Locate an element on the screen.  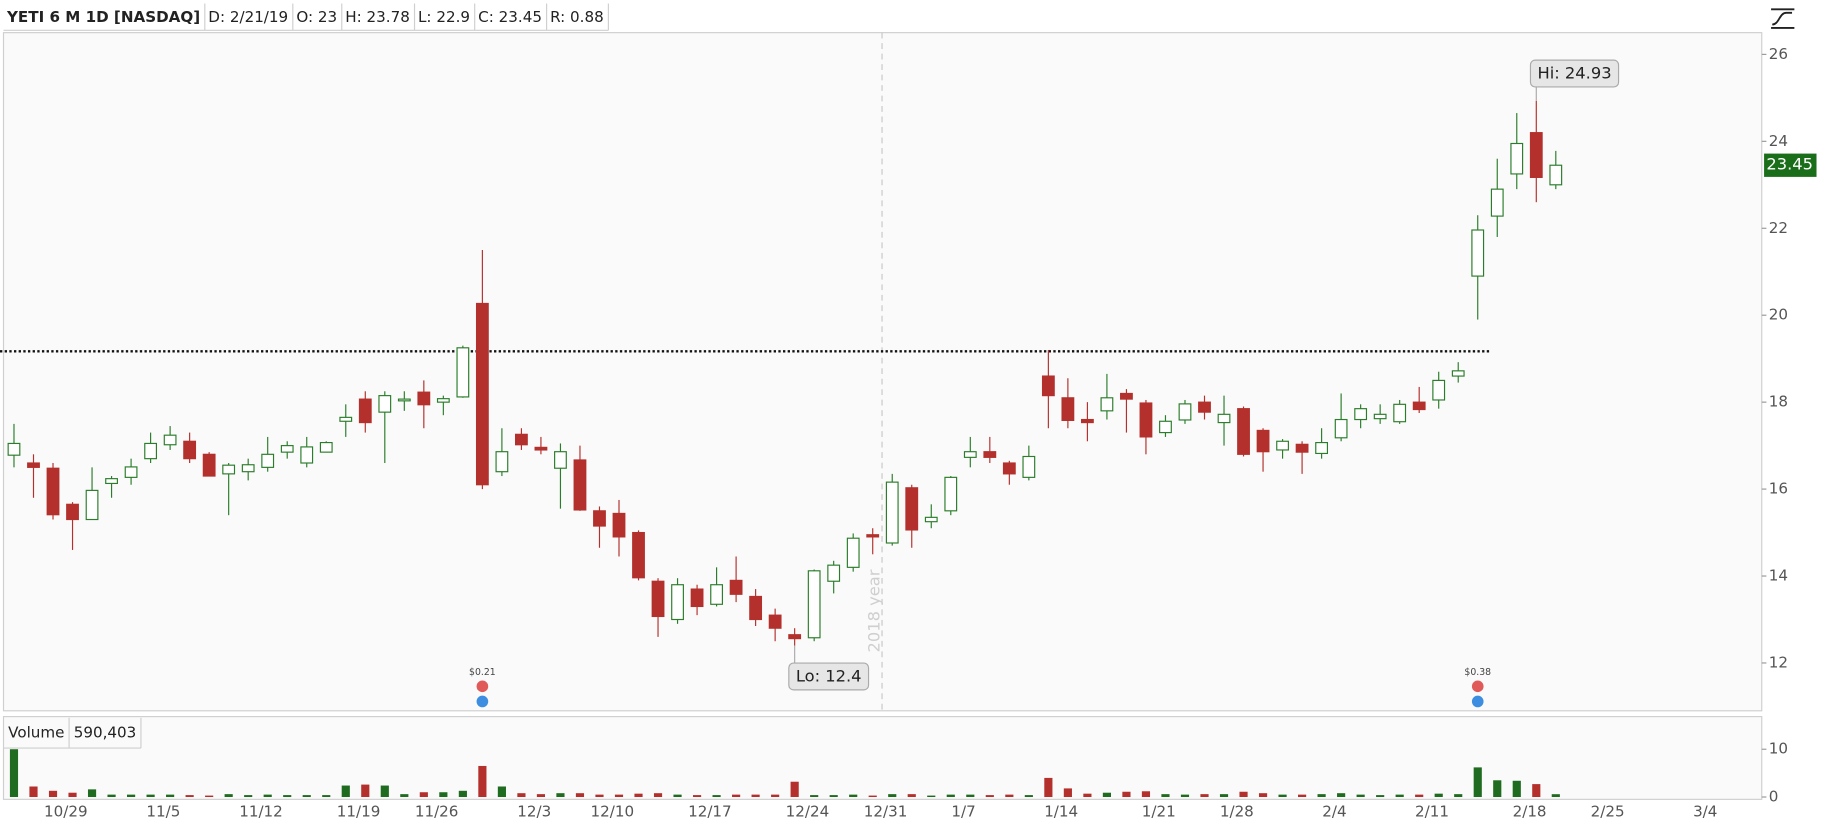
header-field: D: 2/21/19 is located at coordinates (248, 17).